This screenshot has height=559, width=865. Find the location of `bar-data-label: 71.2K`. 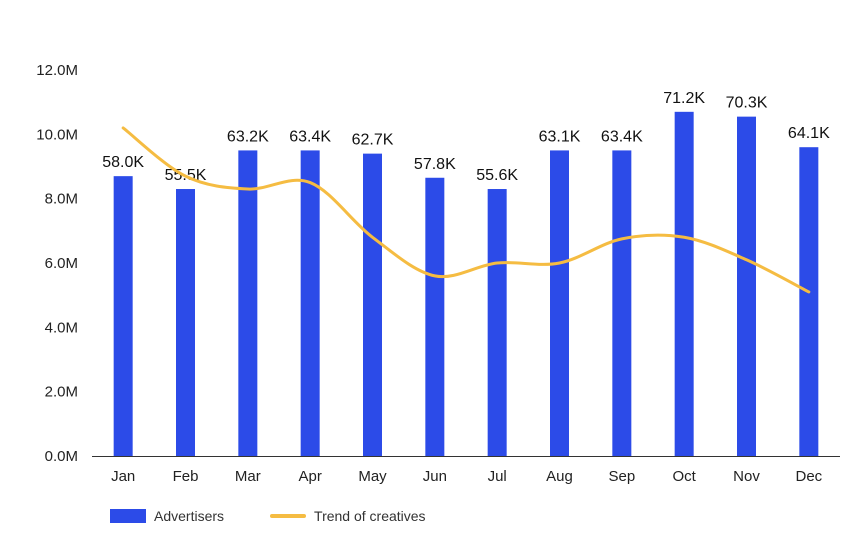

bar-data-label: 71.2K is located at coordinates (684, 98).